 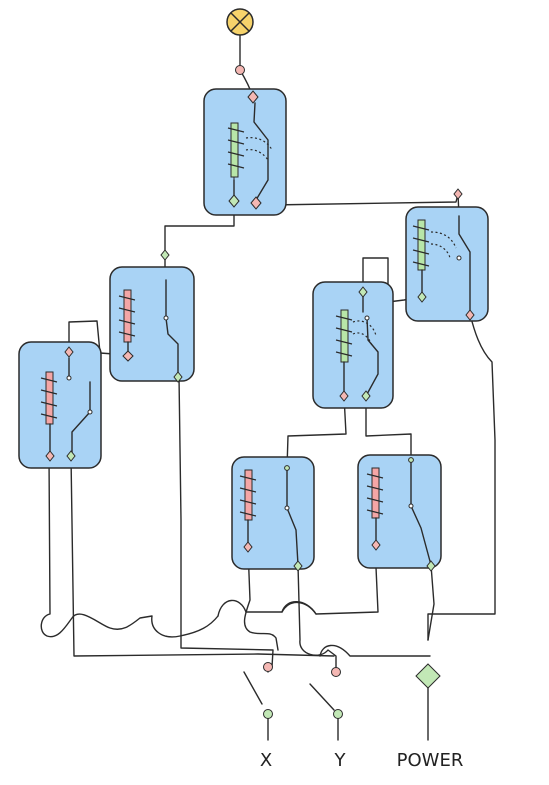 I want to click on wire-r3-left, so click(x=129, y=546).